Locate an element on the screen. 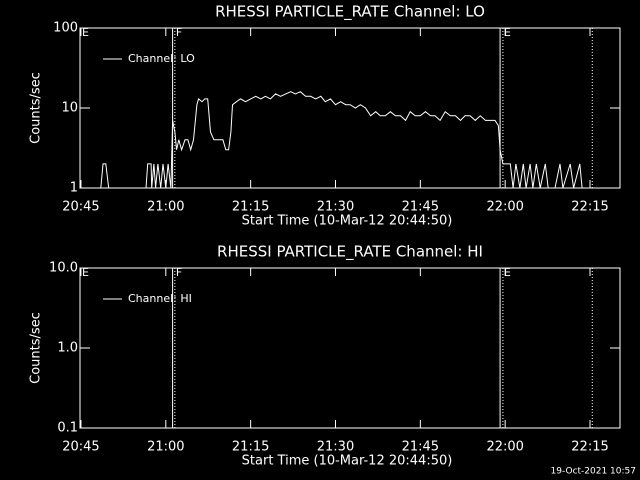 This screenshot has height=480, width=640. y-tick-label: 100 is located at coordinates (65, 28).